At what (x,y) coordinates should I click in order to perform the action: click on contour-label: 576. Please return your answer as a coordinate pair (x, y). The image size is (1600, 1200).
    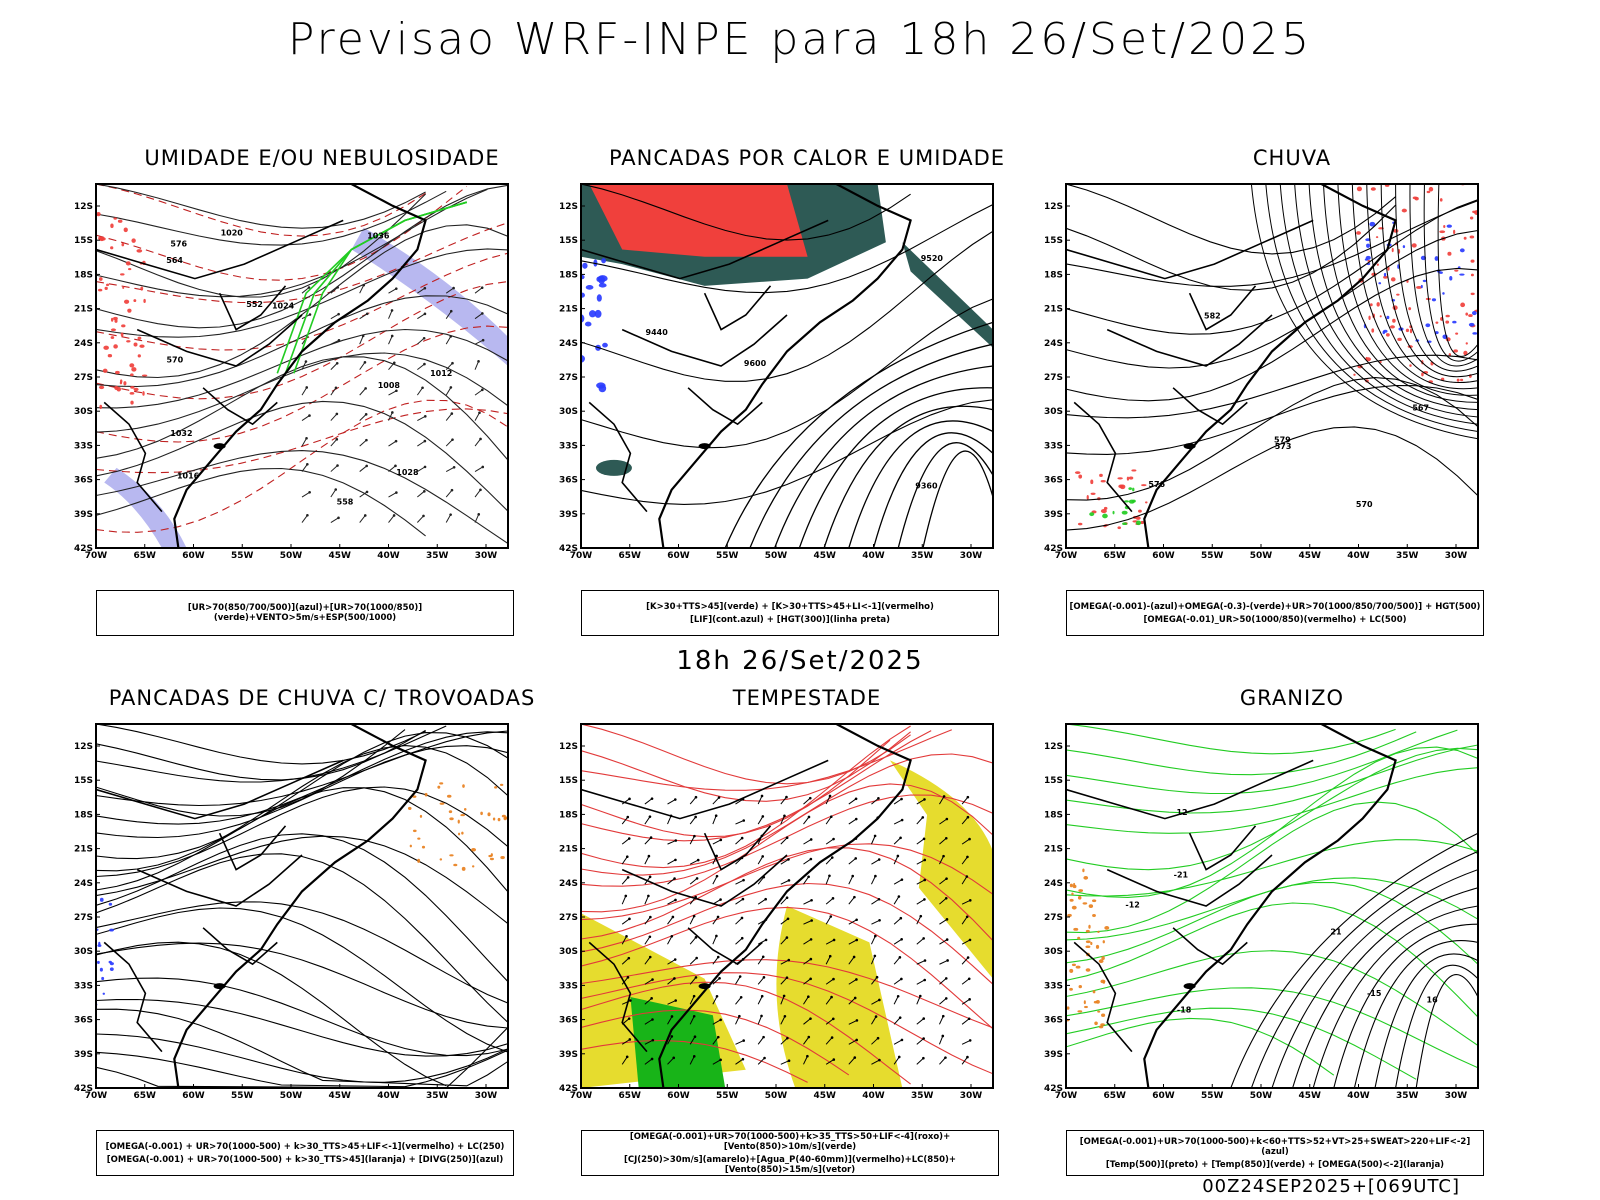
    Looking at the image, I should click on (178, 243).